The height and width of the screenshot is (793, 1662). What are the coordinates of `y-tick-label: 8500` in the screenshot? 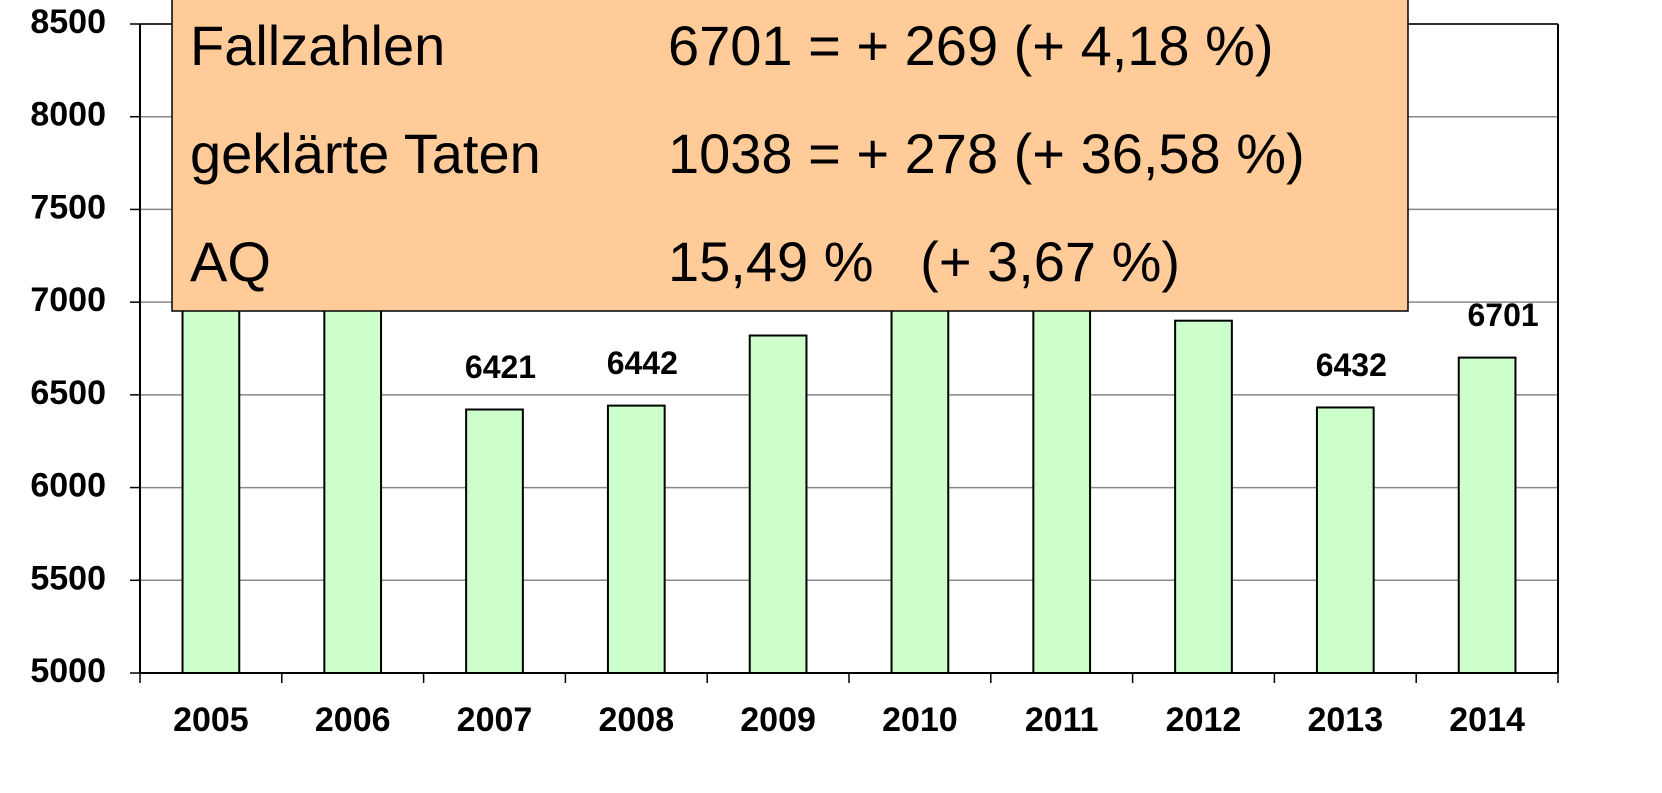 It's located at (68, 22).